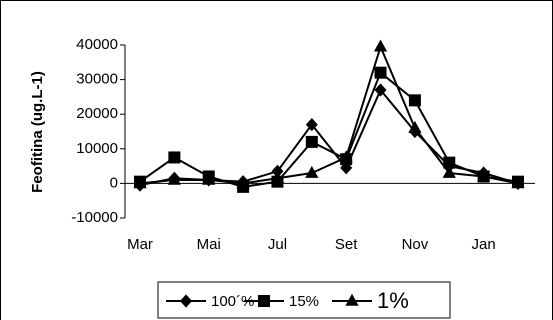 The width and height of the screenshot is (553, 320). What do you see at coordinates (346, 244) in the screenshot?
I see `x-tick-label: Set` at bounding box center [346, 244].